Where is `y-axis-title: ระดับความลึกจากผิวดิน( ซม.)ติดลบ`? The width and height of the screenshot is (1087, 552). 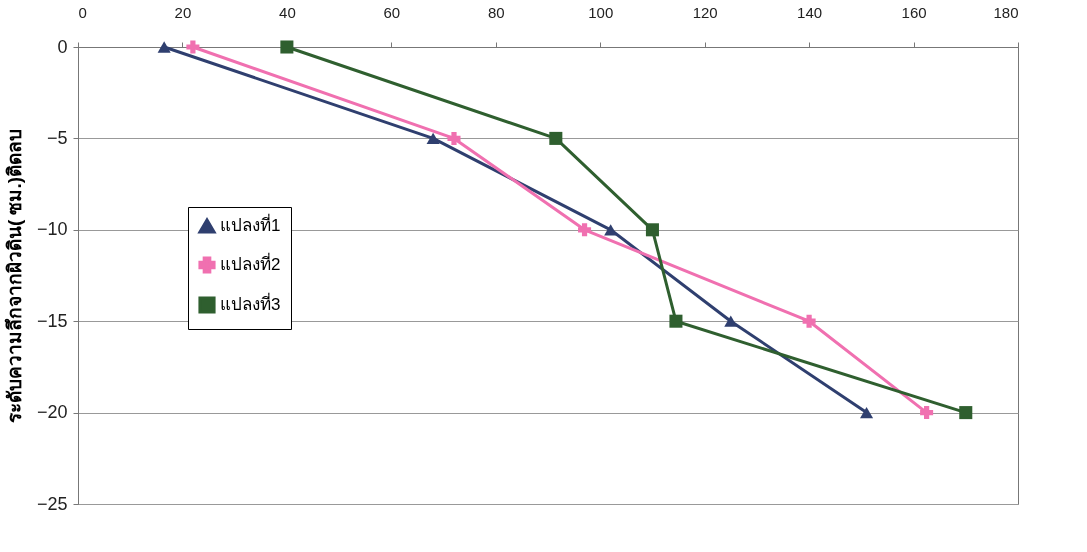
y-axis-title: ระดับความลึกจากผิวดิน( ซม.)ติดลบ is located at coordinates (14, 276).